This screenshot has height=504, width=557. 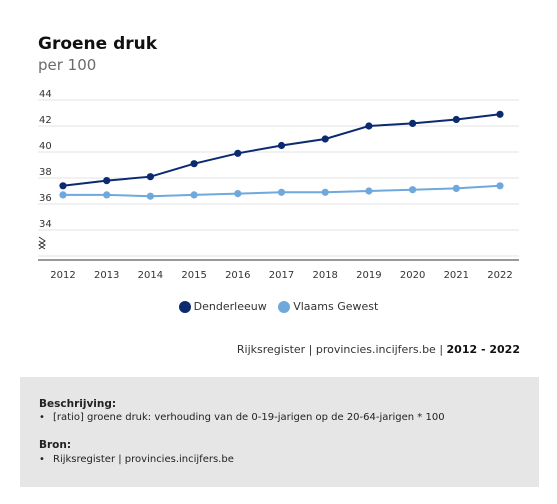 I want to click on legend: Denderleeuw Vlaams Gewest, so click(x=278, y=308).